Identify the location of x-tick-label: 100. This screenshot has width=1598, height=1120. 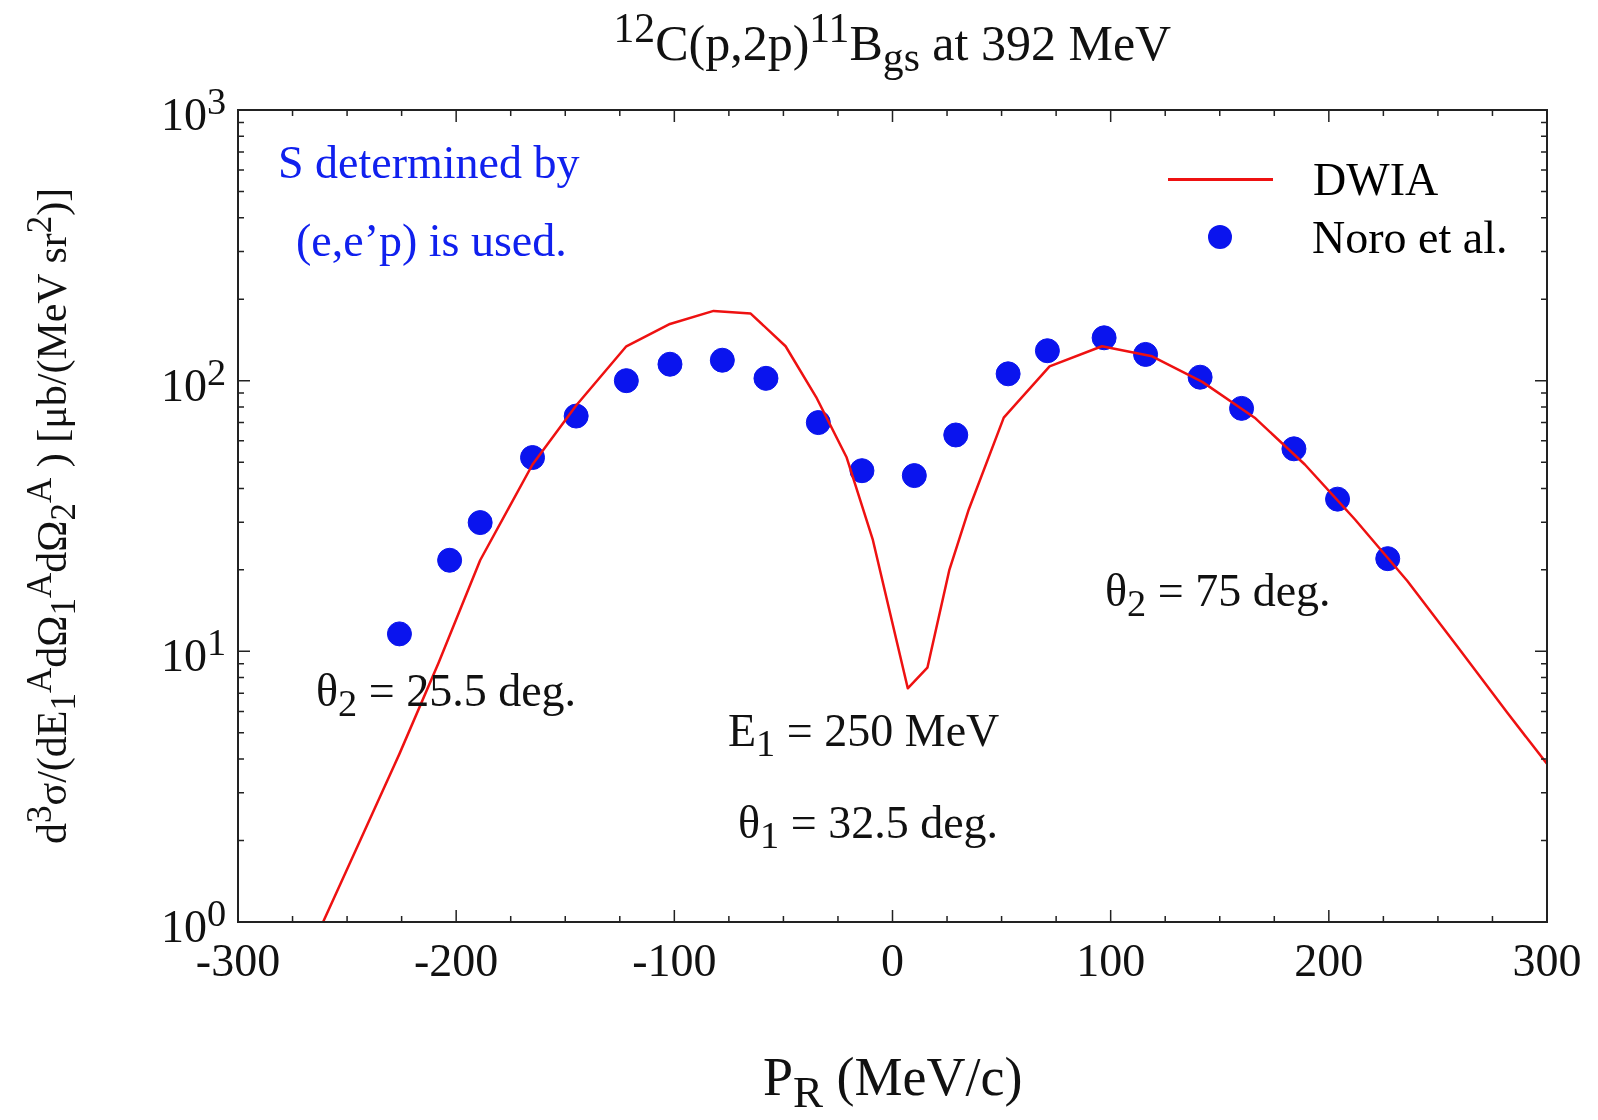
(1111, 960).